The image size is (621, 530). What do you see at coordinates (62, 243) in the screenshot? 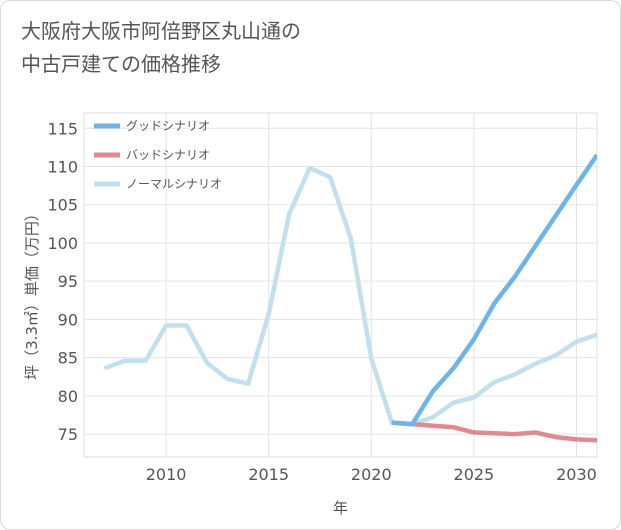
I see `y-tick-label: 100` at bounding box center [62, 243].